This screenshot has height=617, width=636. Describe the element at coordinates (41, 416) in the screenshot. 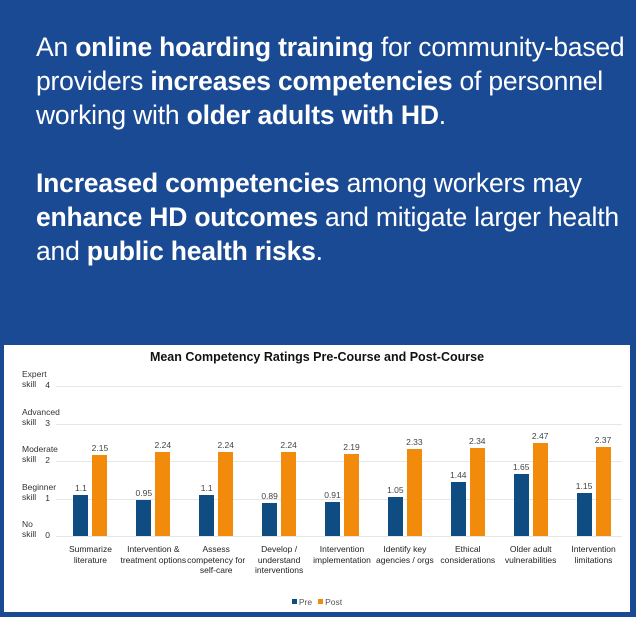

I see `y-tick-label: Advanced skill` at that location.